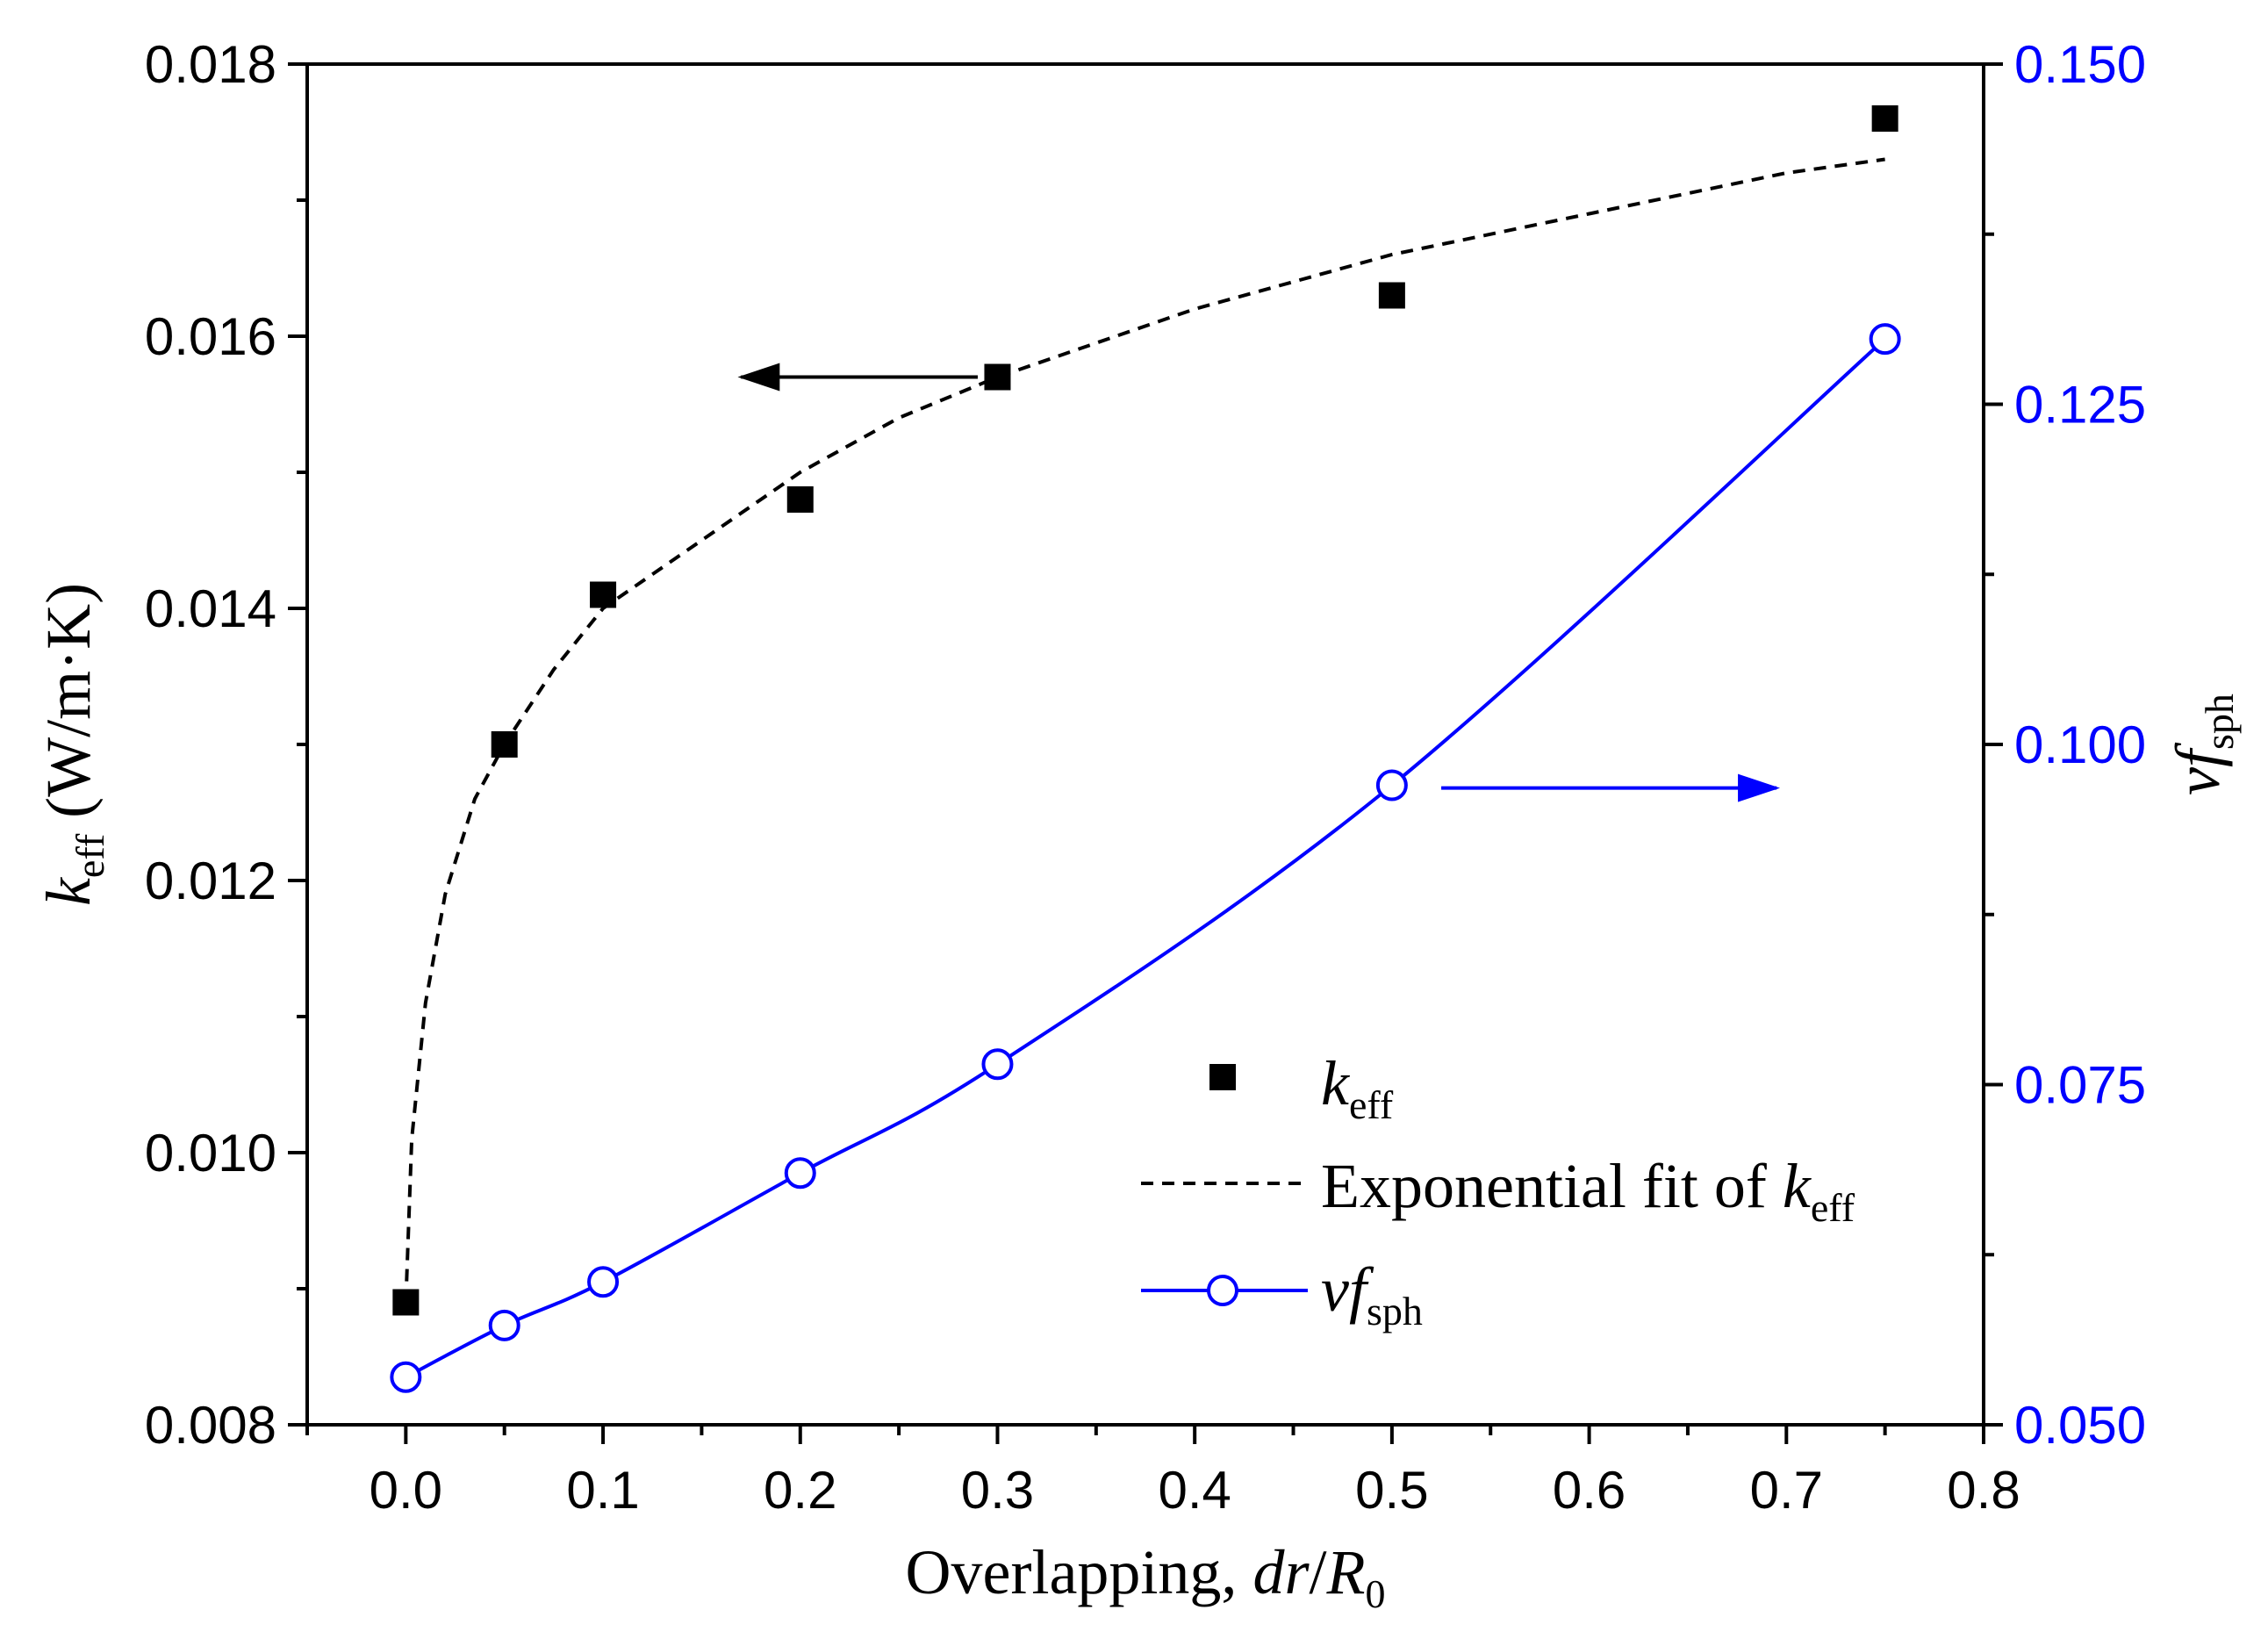 Image resolution: width=2268 pixels, height=1646 pixels. What do you see at coordinates (1079, 1572) in the screenshot?
I see `x-title-prefix: Overlapping,` at bounding box center [1079, 1572].